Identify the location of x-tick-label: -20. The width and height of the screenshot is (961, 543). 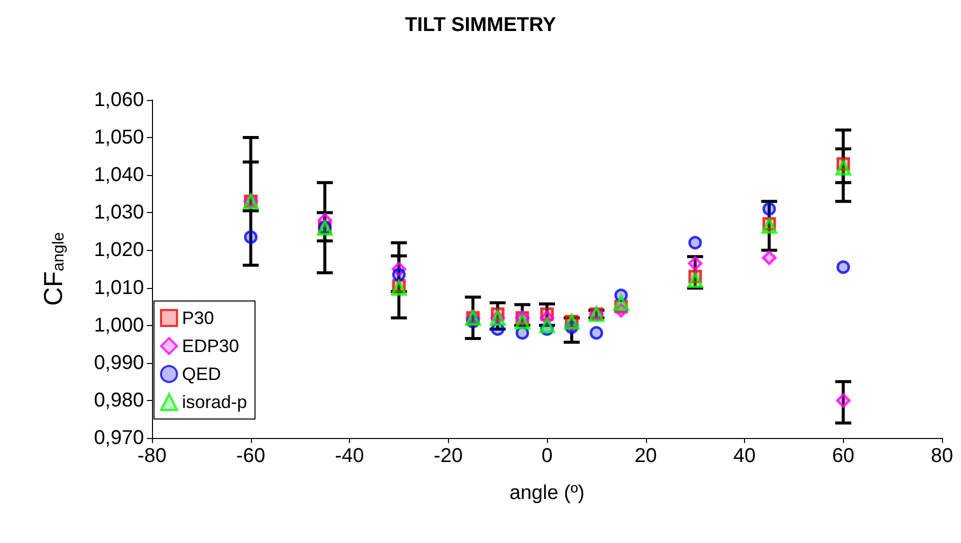
(448, 456).